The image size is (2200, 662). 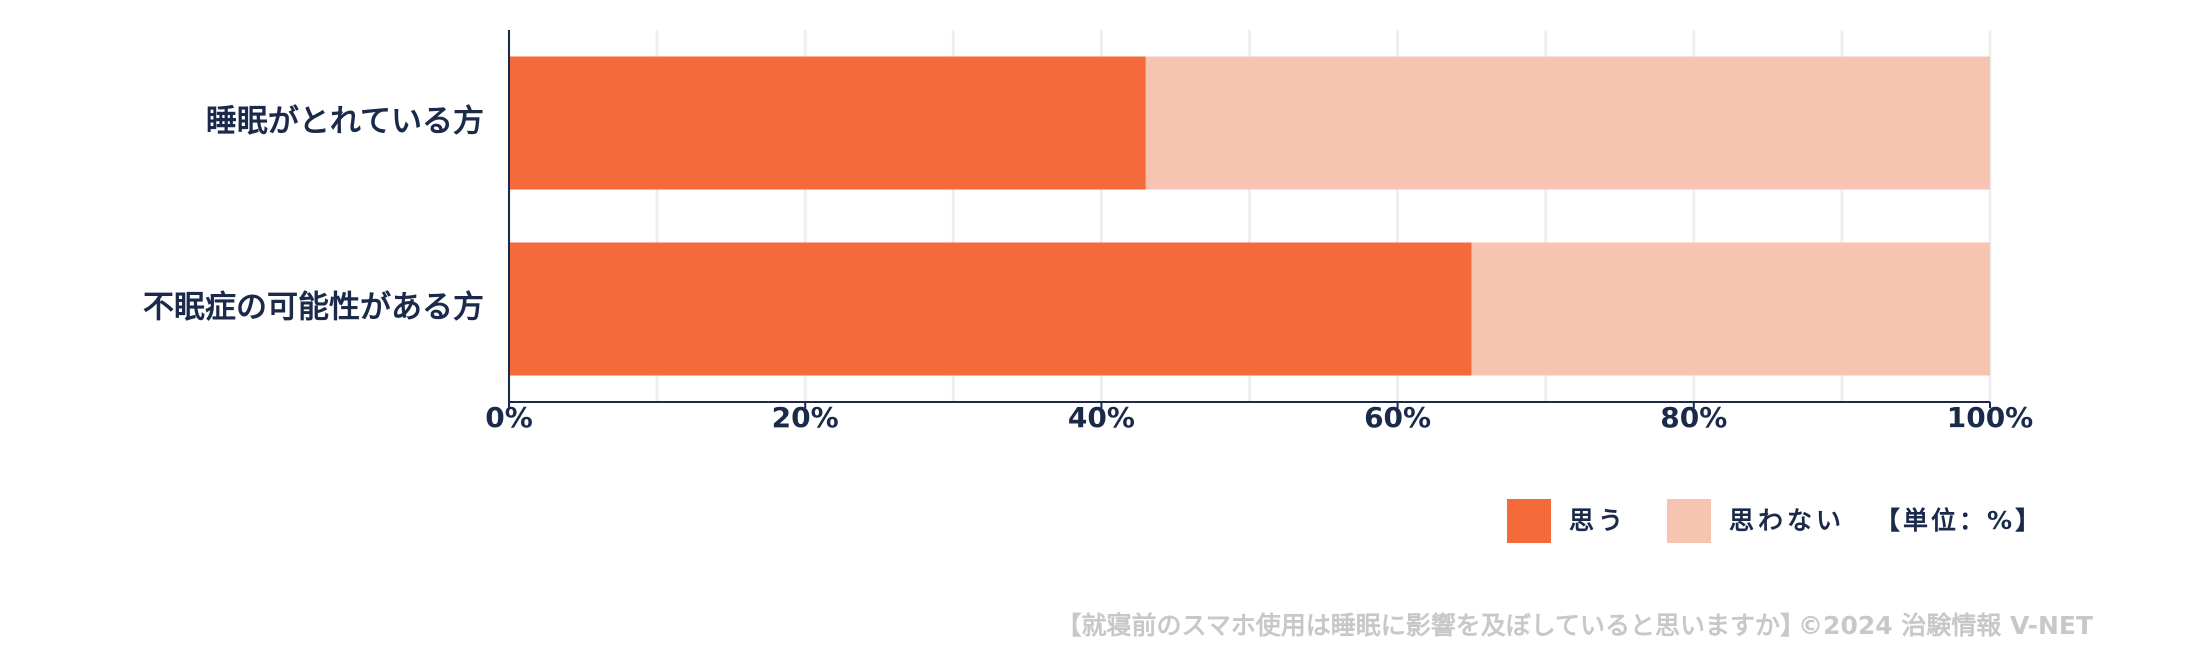 What do you see at coordinates (1945, 625) in the screenshot?
I see `source: ©2024 治験情報 V-NET` at bounding box center [1945, 625].